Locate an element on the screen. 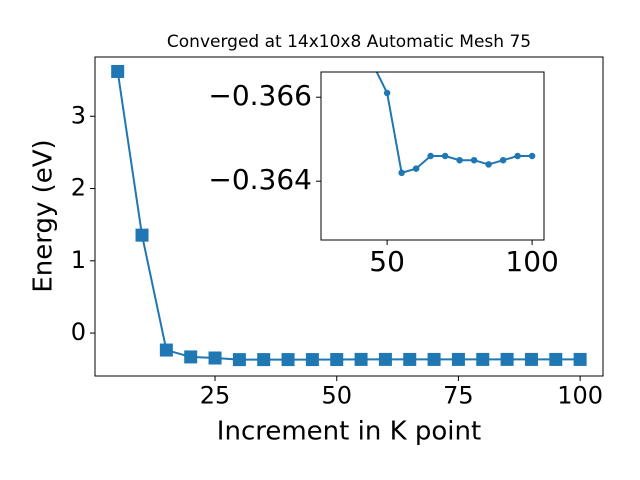 The image size is (640, 480). y-tick-label: −0.366 is located at coordinates (260, 95).